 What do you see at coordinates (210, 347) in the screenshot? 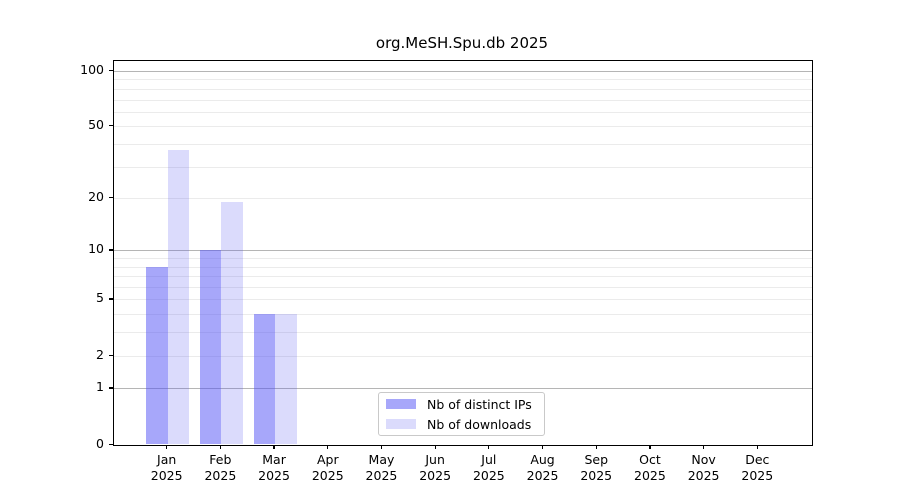
I see `bar-nb-of-distinct-ips-feb` at bounding box center [210, 347].